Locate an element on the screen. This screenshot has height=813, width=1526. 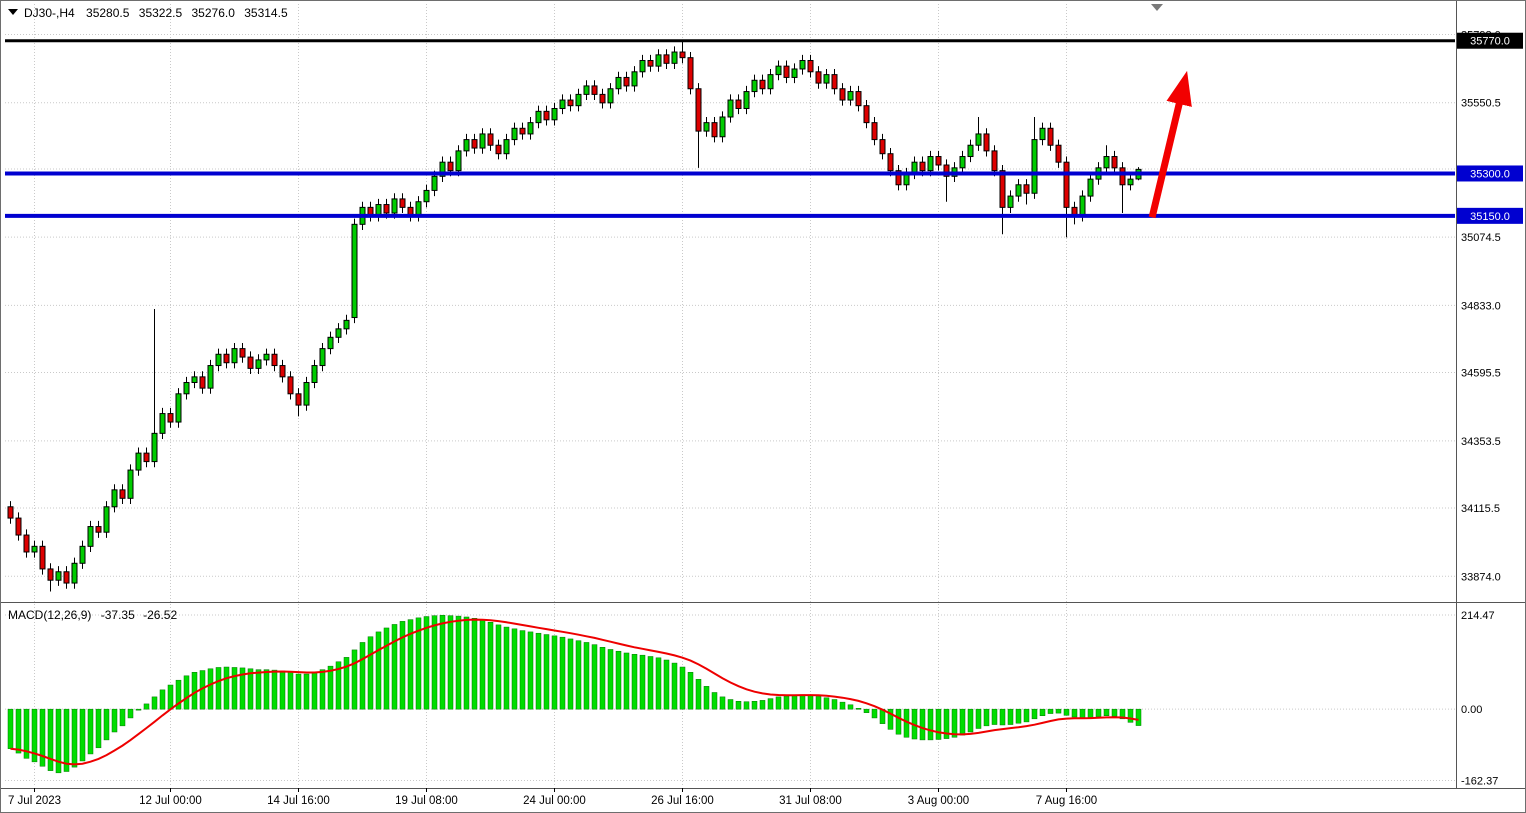
time-axis-label: 24 Jul 00:00 is located at coordinates (554, 801).